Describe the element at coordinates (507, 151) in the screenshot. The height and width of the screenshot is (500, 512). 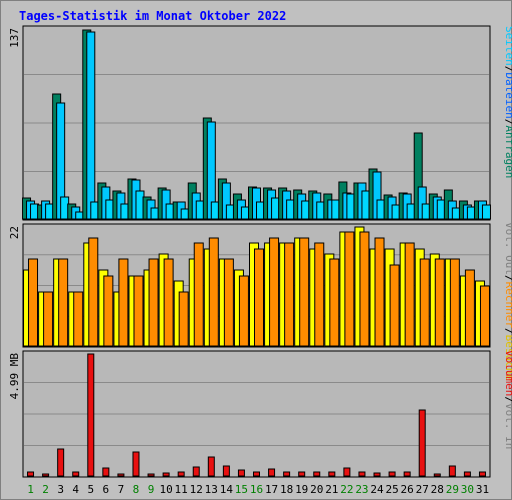
I see `legend-anfragen: Anfragen` at that location.